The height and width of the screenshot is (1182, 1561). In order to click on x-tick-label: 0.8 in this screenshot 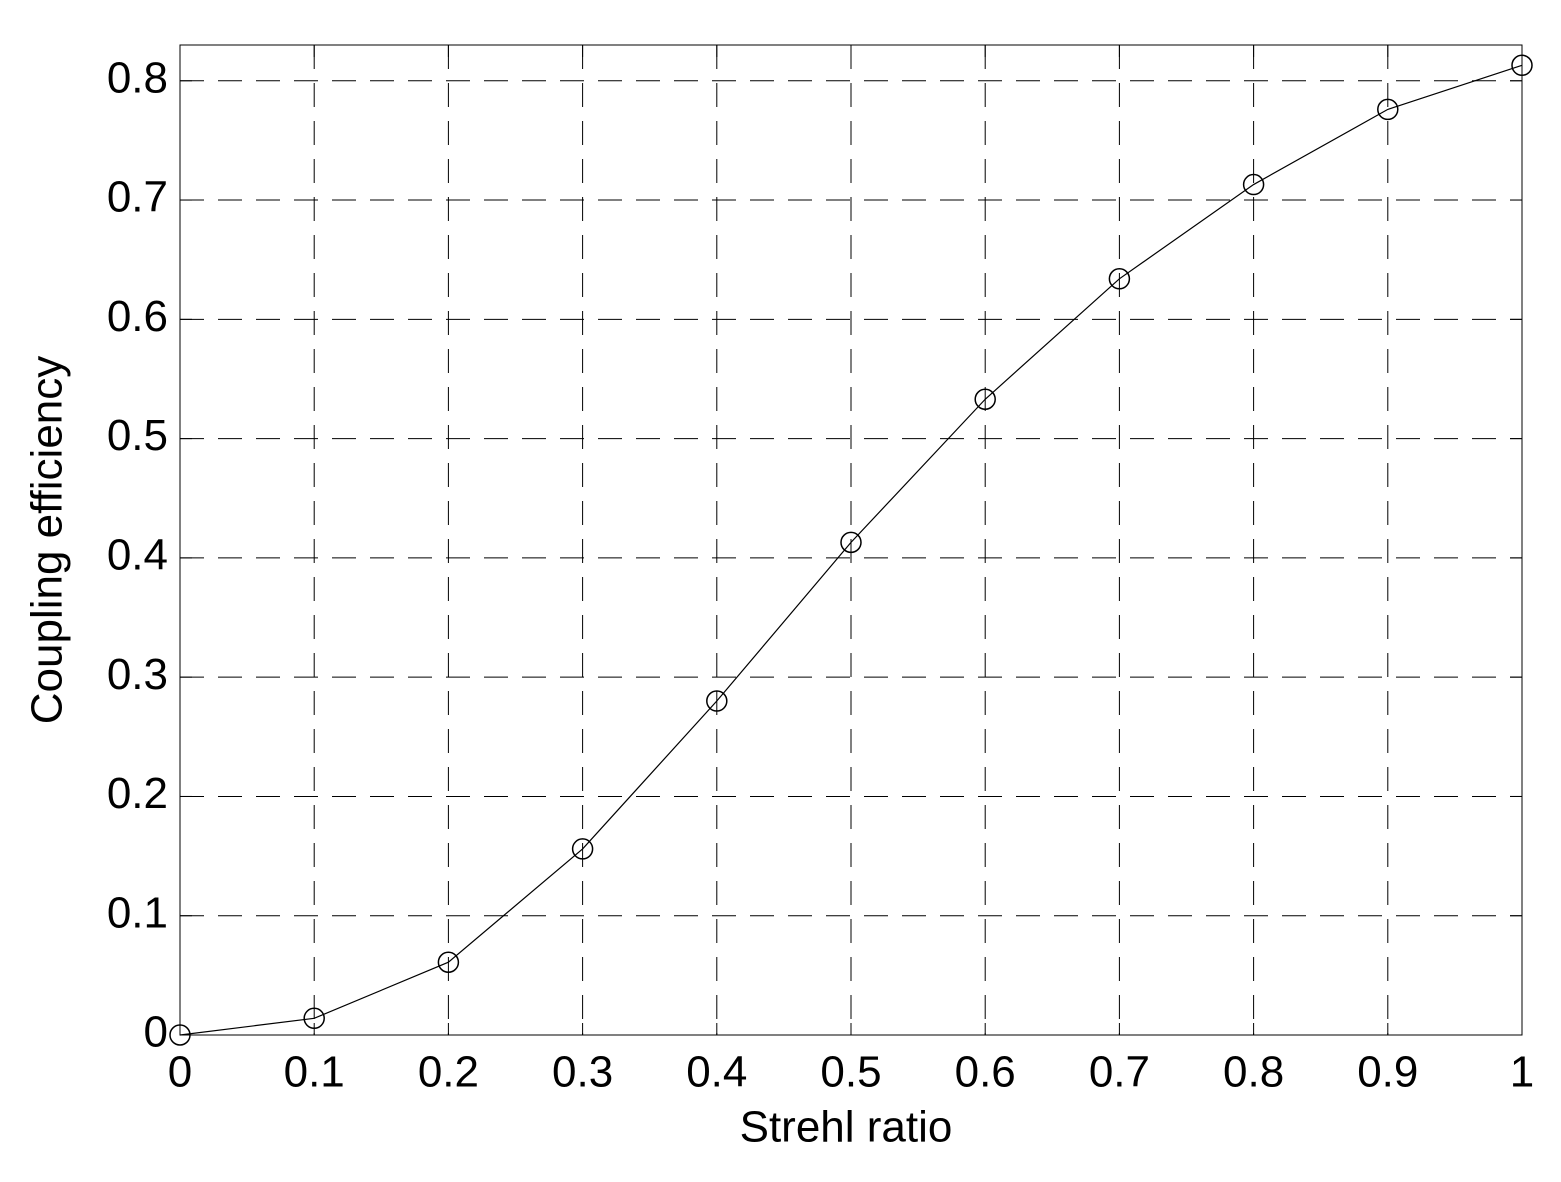, I will do `click(1253, 1072)`.